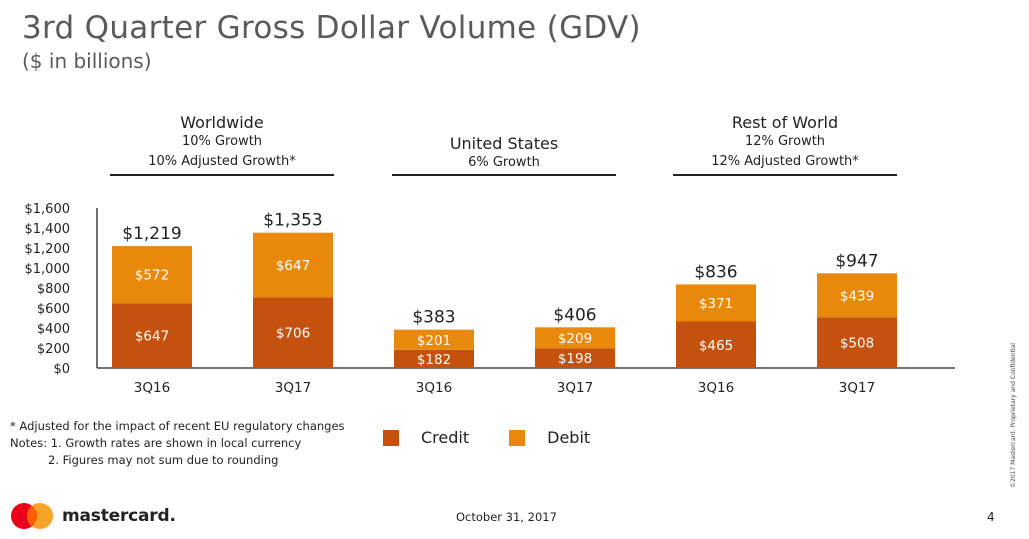 The height and width of the screenshot is (539, 1029). I want to click on footnote-note-2: 2. Figures may not sum due to rounding, so click(163, 460).